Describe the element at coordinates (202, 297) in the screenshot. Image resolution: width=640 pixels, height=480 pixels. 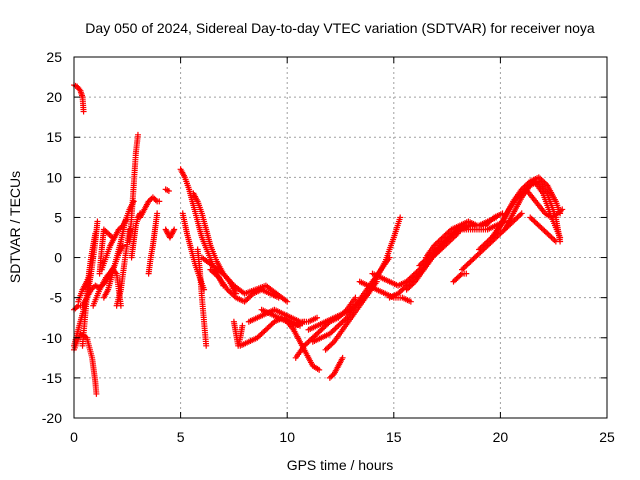
I see `data-series-arc-u` at that location.